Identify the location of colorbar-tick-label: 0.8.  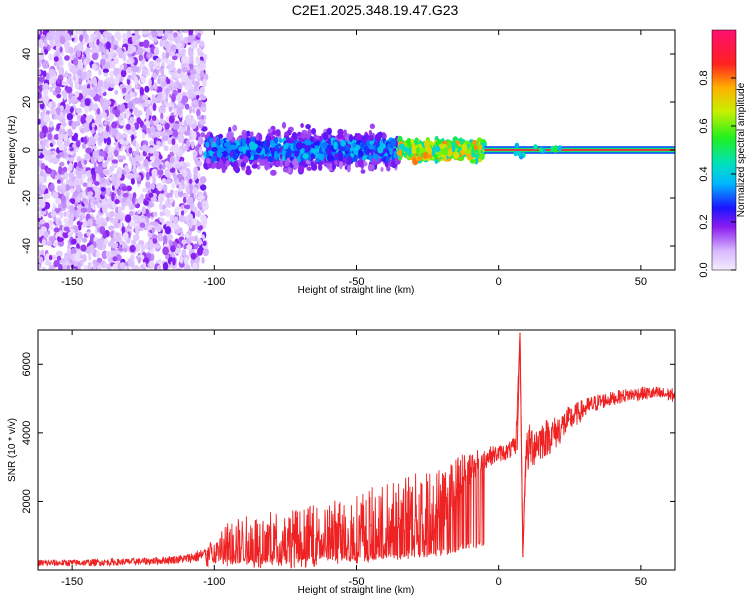
(704, 77).